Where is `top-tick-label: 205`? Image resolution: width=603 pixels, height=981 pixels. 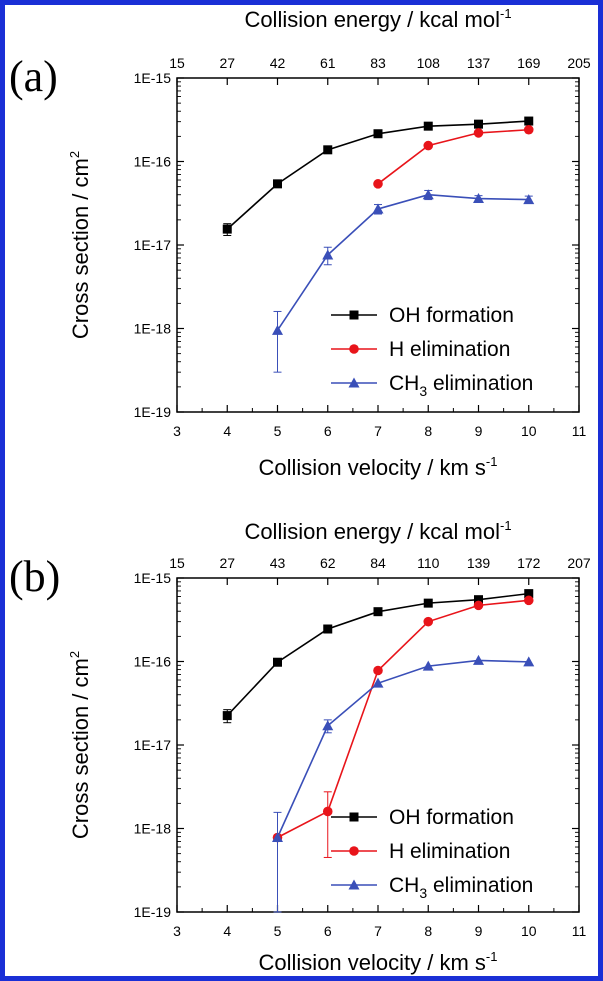
top-tick-label: 205 is located at coordinates (579, 63).